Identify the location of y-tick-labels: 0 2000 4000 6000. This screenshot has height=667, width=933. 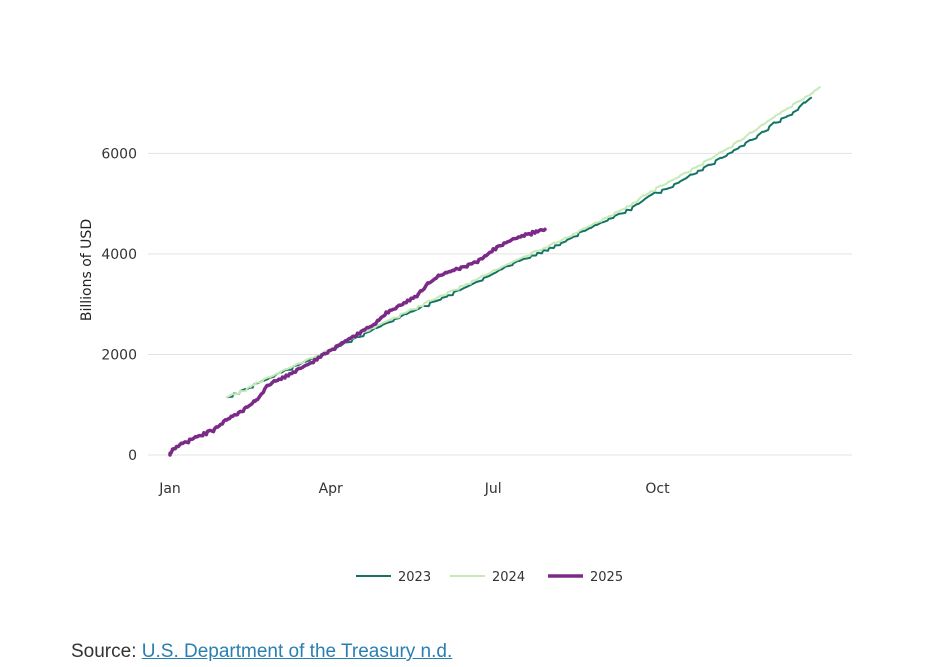
(119, 305).